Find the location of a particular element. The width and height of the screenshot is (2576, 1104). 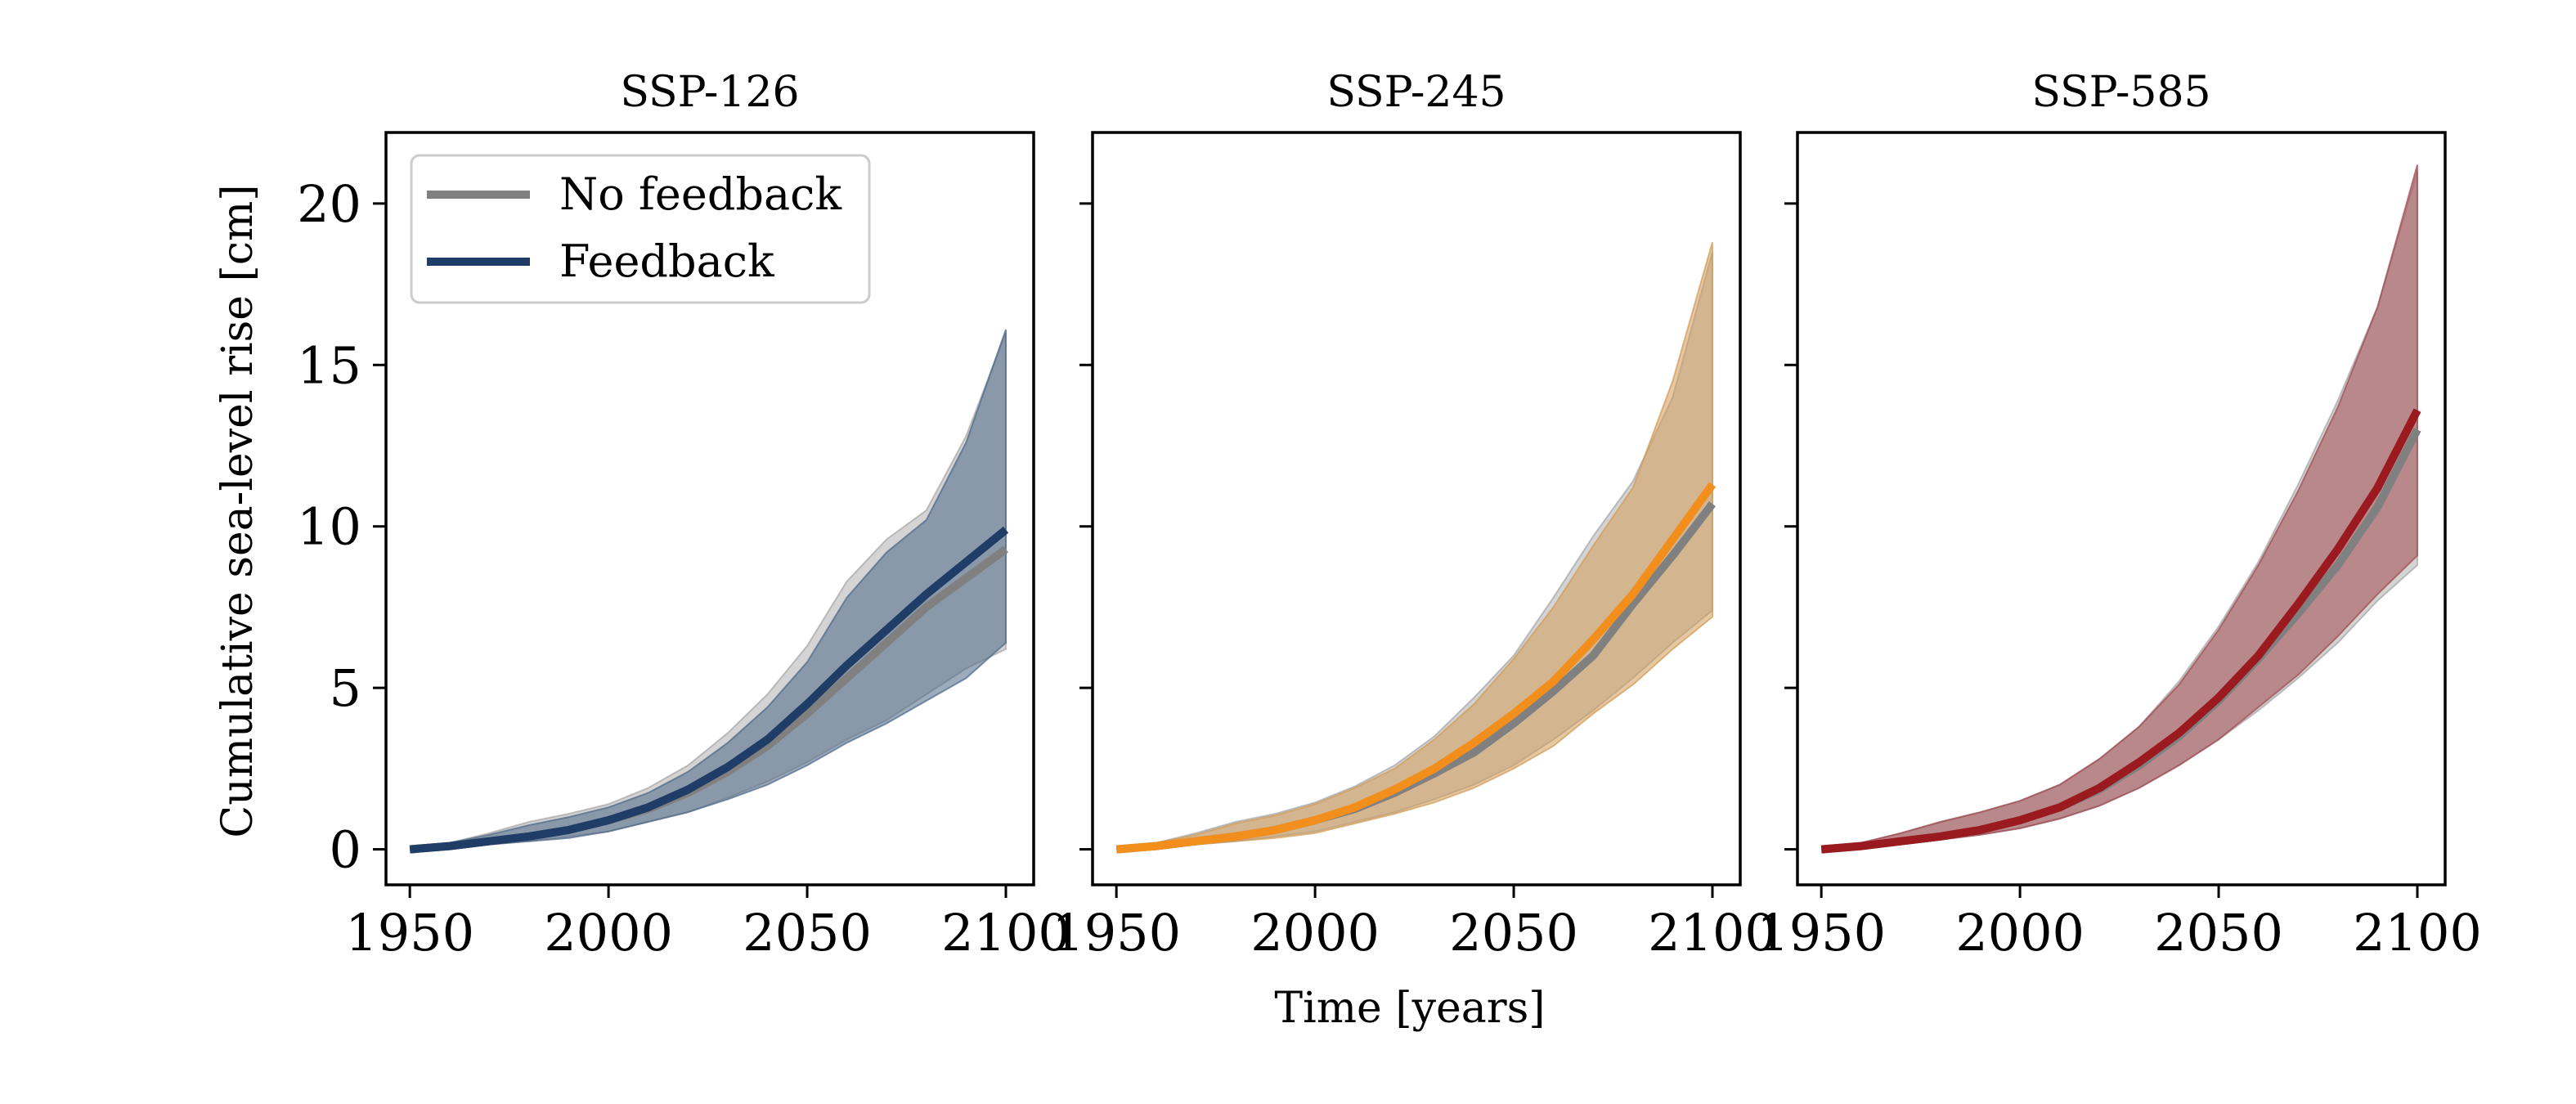

legend-label-feedback: Feedback is located at coordinates (667, 261).